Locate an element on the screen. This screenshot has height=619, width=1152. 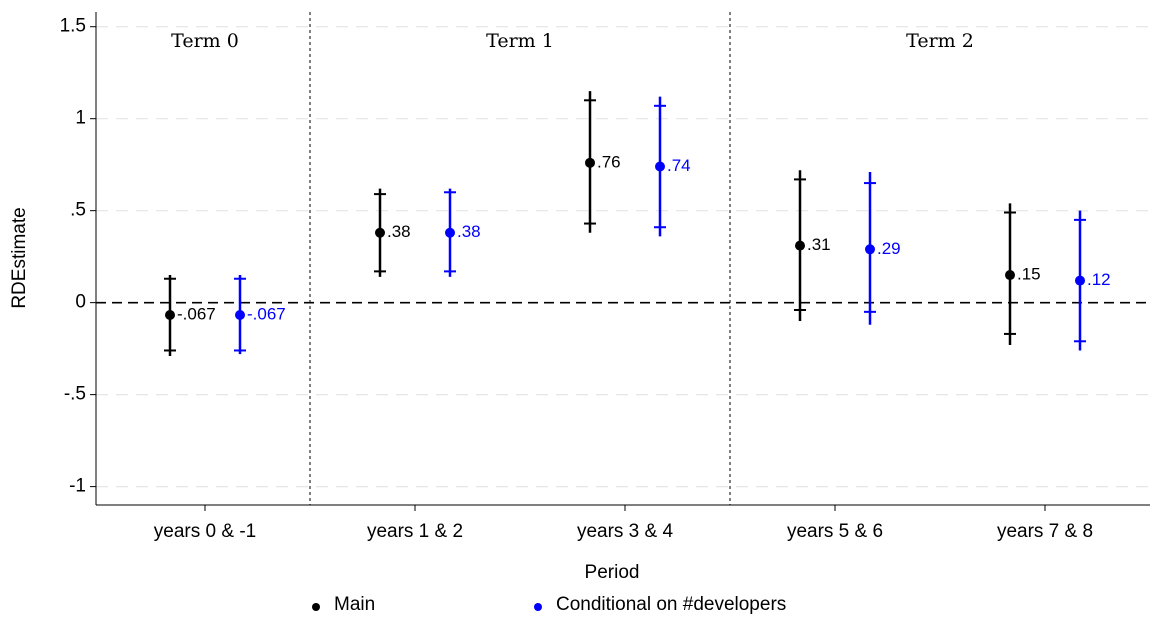
y-tick-label: 1 is located at coordinates (80, 118).